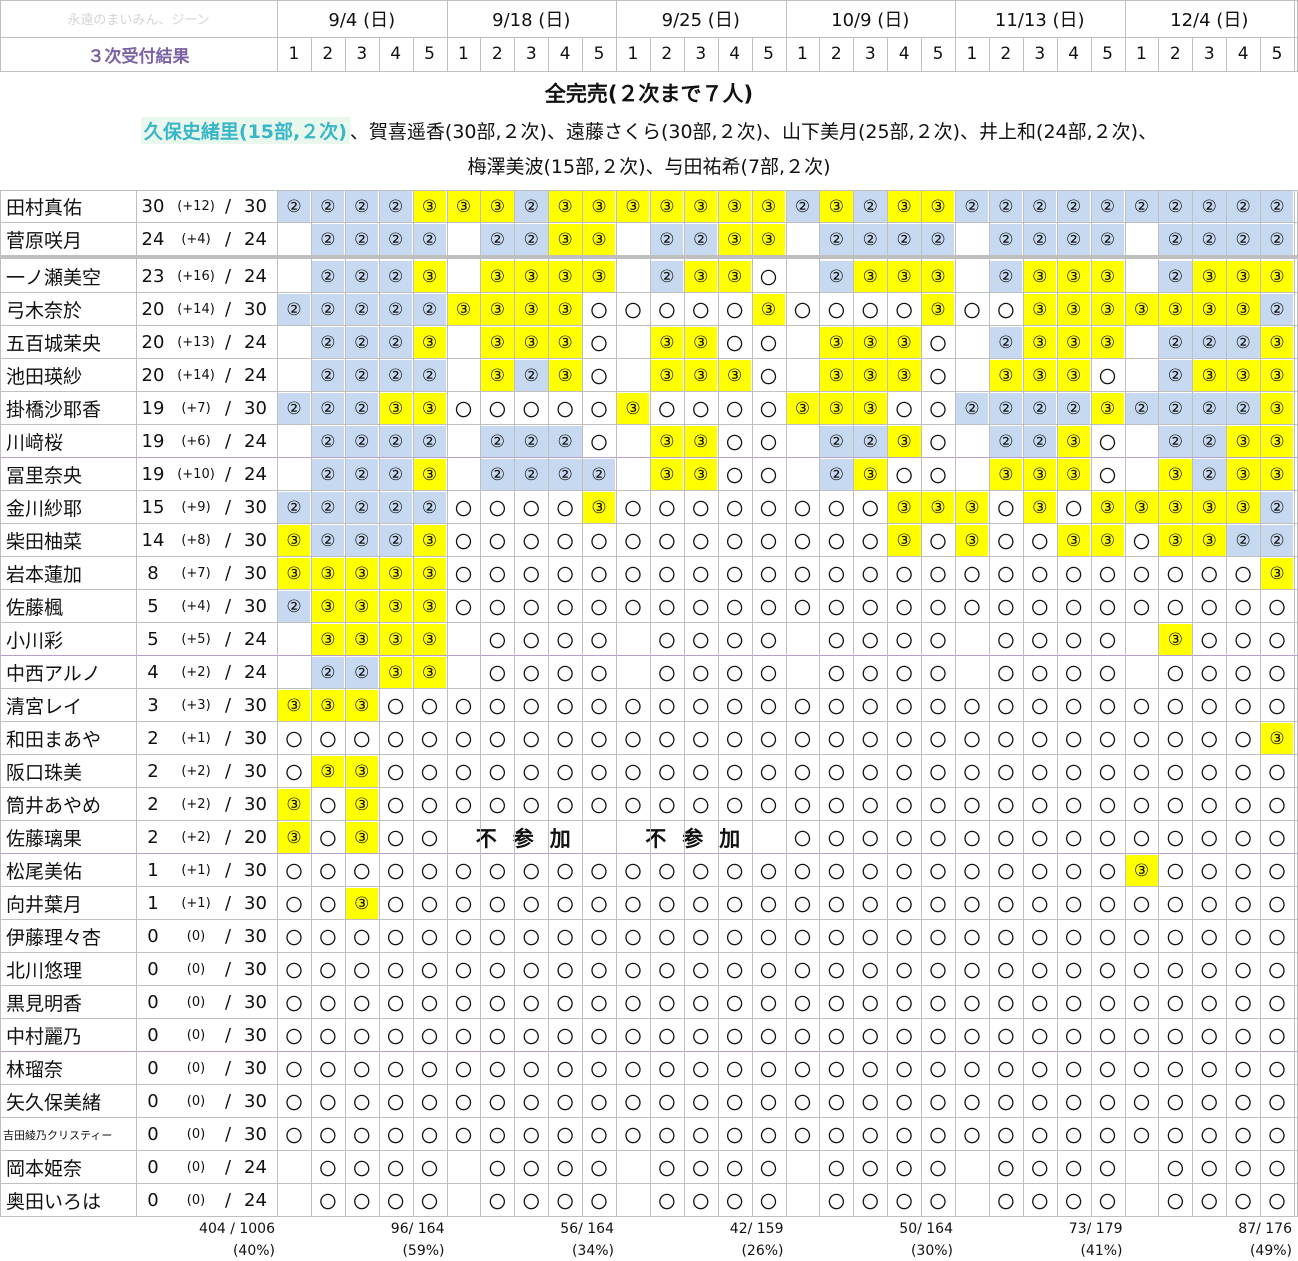  What do you see at coordinates (255, 771) in the screenshot?
I see `slot-total: 30` at bounding box center [255, 771].